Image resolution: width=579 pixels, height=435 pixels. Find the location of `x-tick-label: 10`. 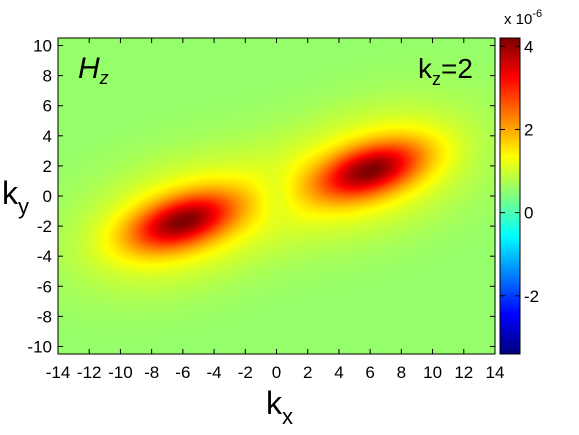

x-tick-label: 10 is located at coordinates (432, 372).